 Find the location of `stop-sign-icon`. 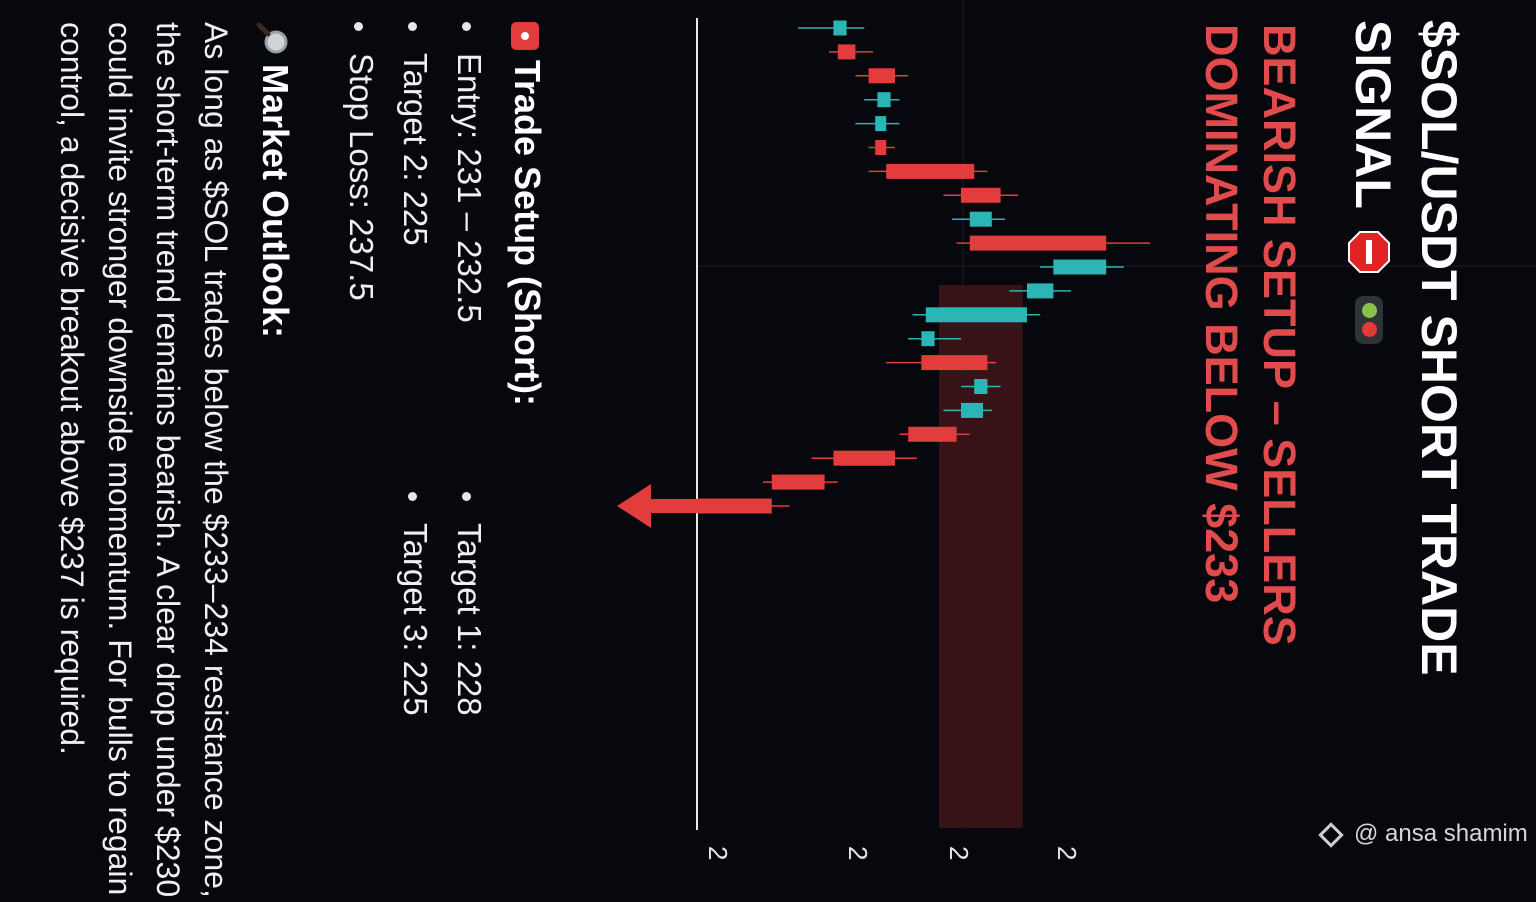

stop-sign-icon is located at coordinates (1369, 251).